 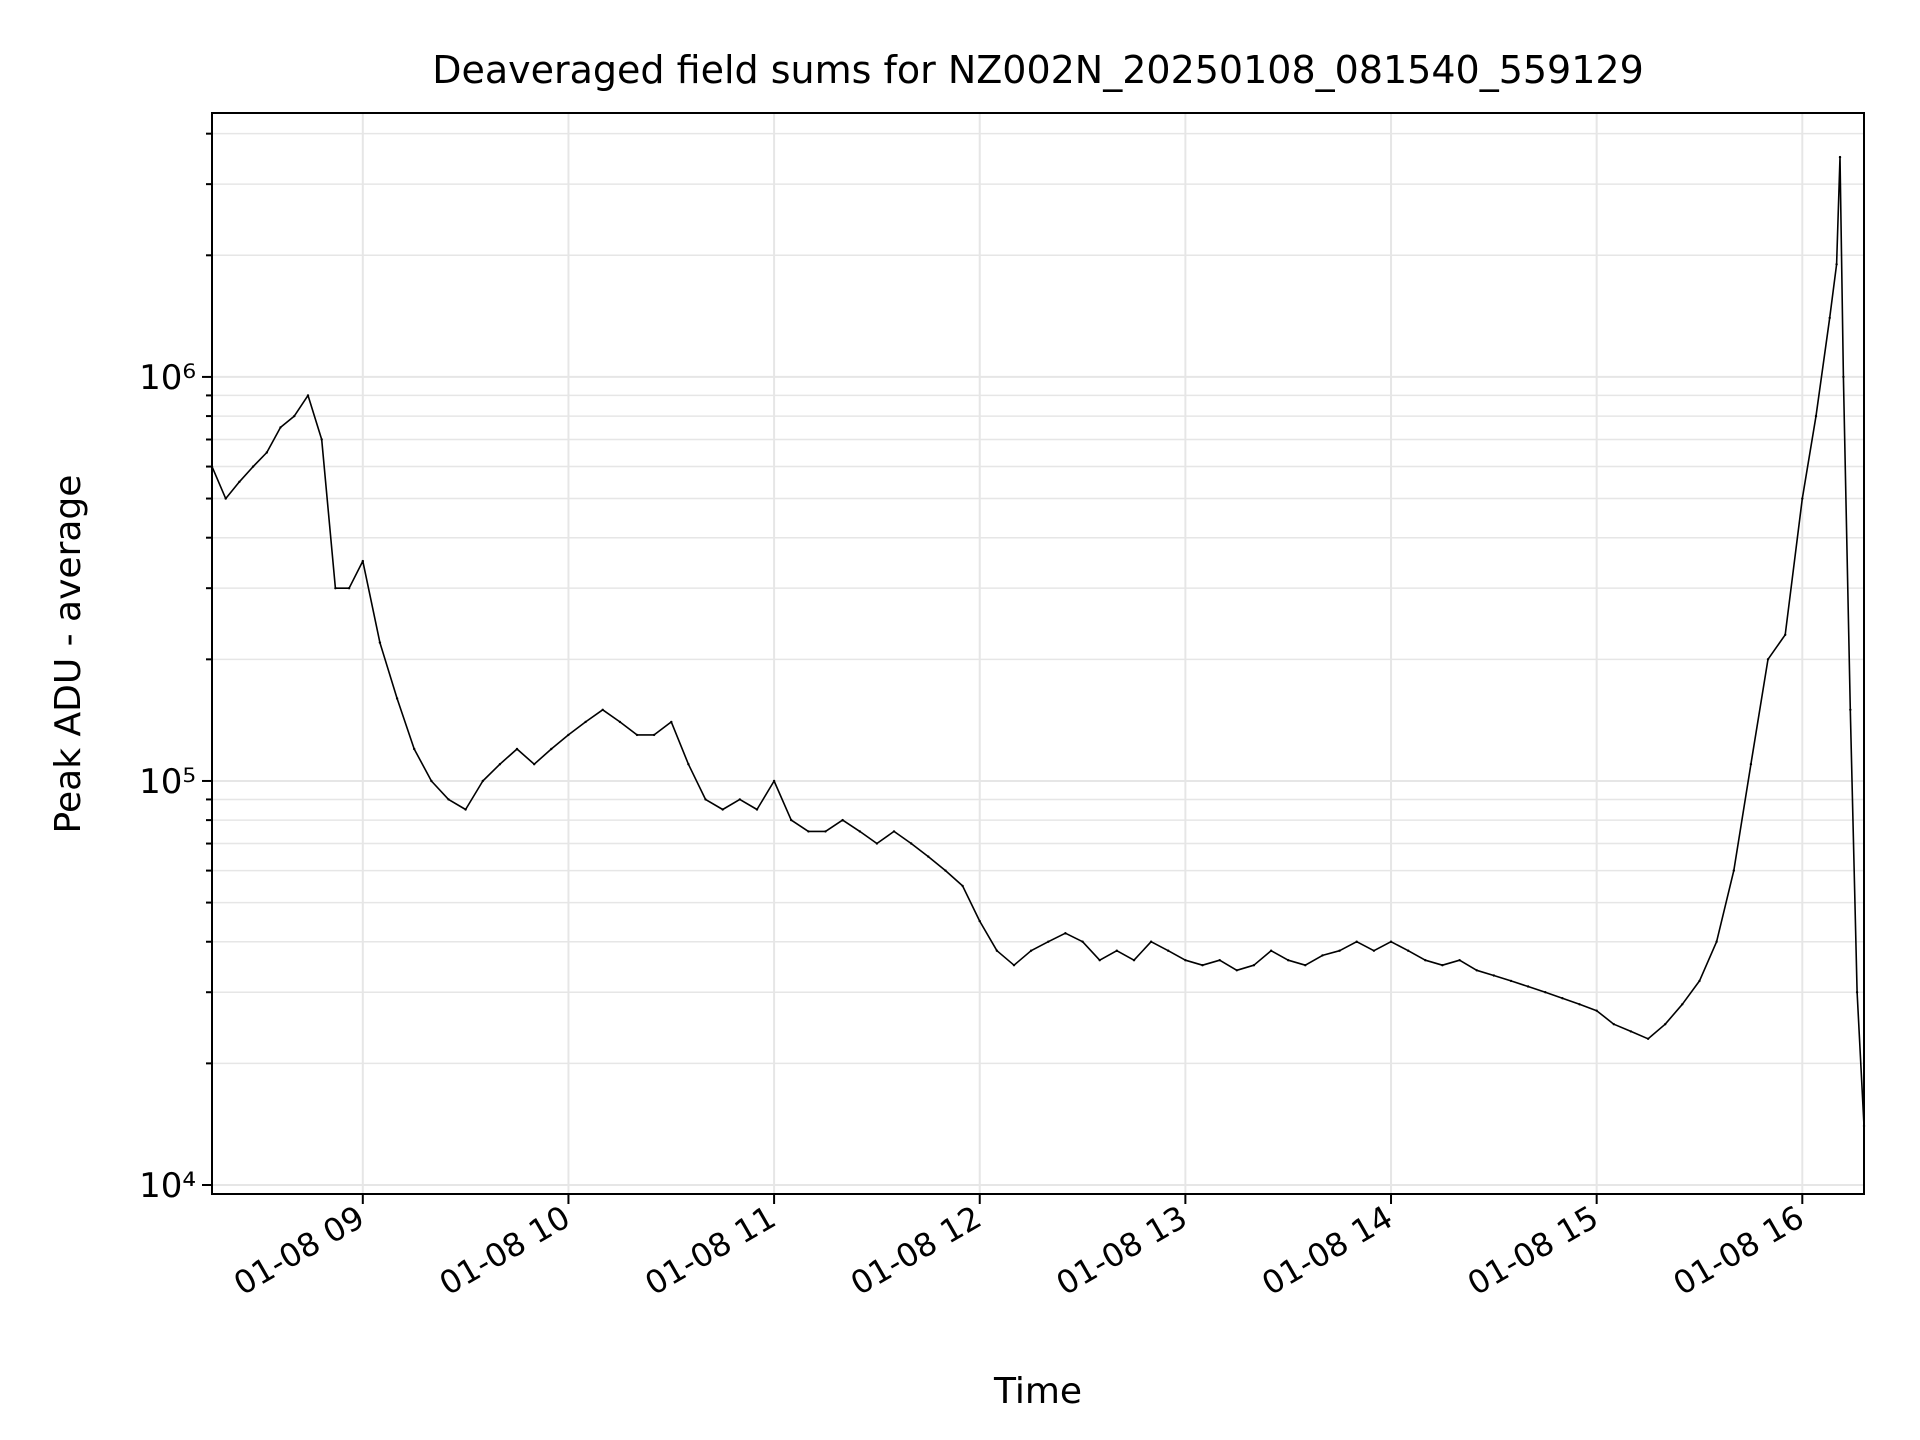 What do you see at coordinates (167, 1186) in the screenshot?
I see `y-tick-label: 10⁴` at bounding box center [167, 1186].